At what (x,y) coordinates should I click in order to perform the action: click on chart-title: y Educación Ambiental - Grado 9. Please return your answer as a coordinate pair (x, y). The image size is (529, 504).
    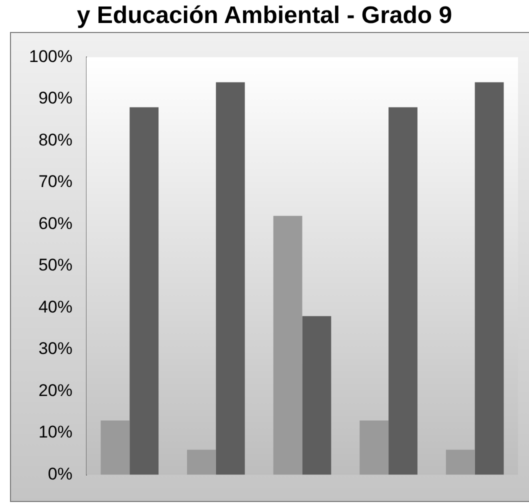
    Looking at the image, I should click on (265, 16).